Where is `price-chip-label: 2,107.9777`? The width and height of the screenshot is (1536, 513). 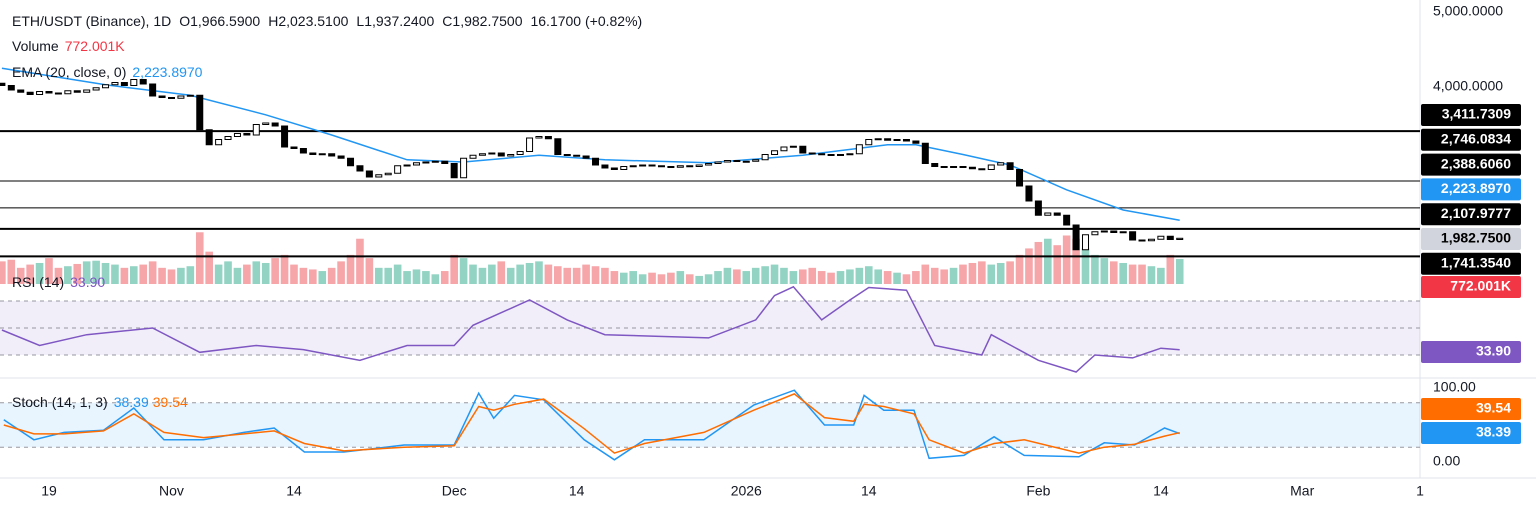
price-chip-label: 2,107.9777 is located at coordinates (1476, 213).